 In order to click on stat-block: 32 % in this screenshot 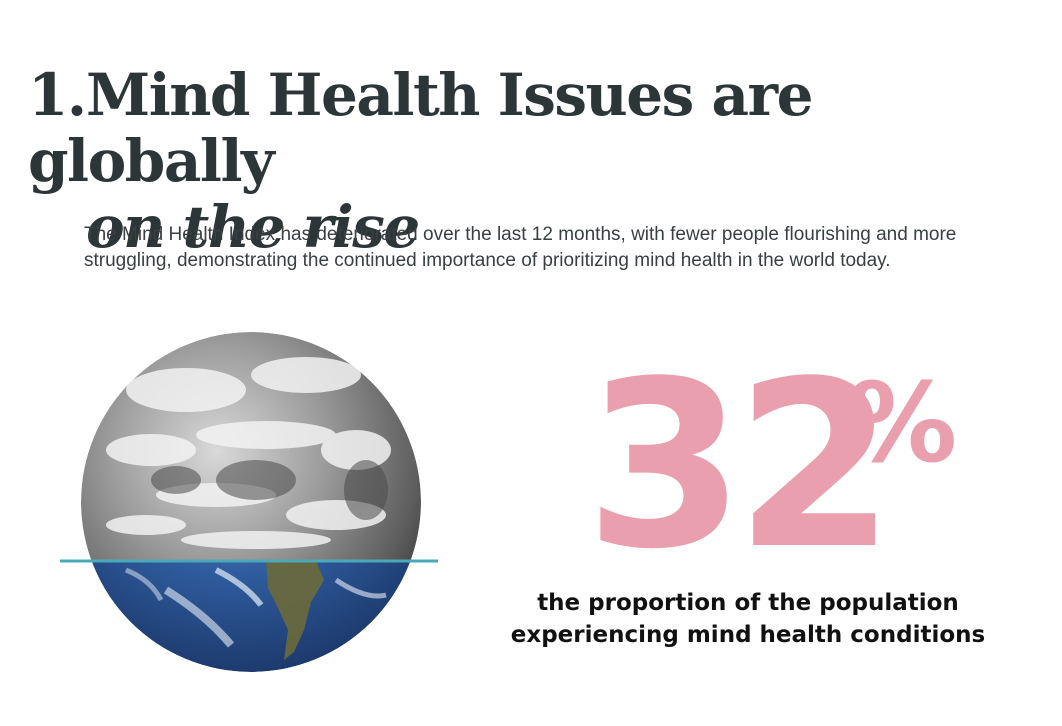, I will do `click(785, 467)`.